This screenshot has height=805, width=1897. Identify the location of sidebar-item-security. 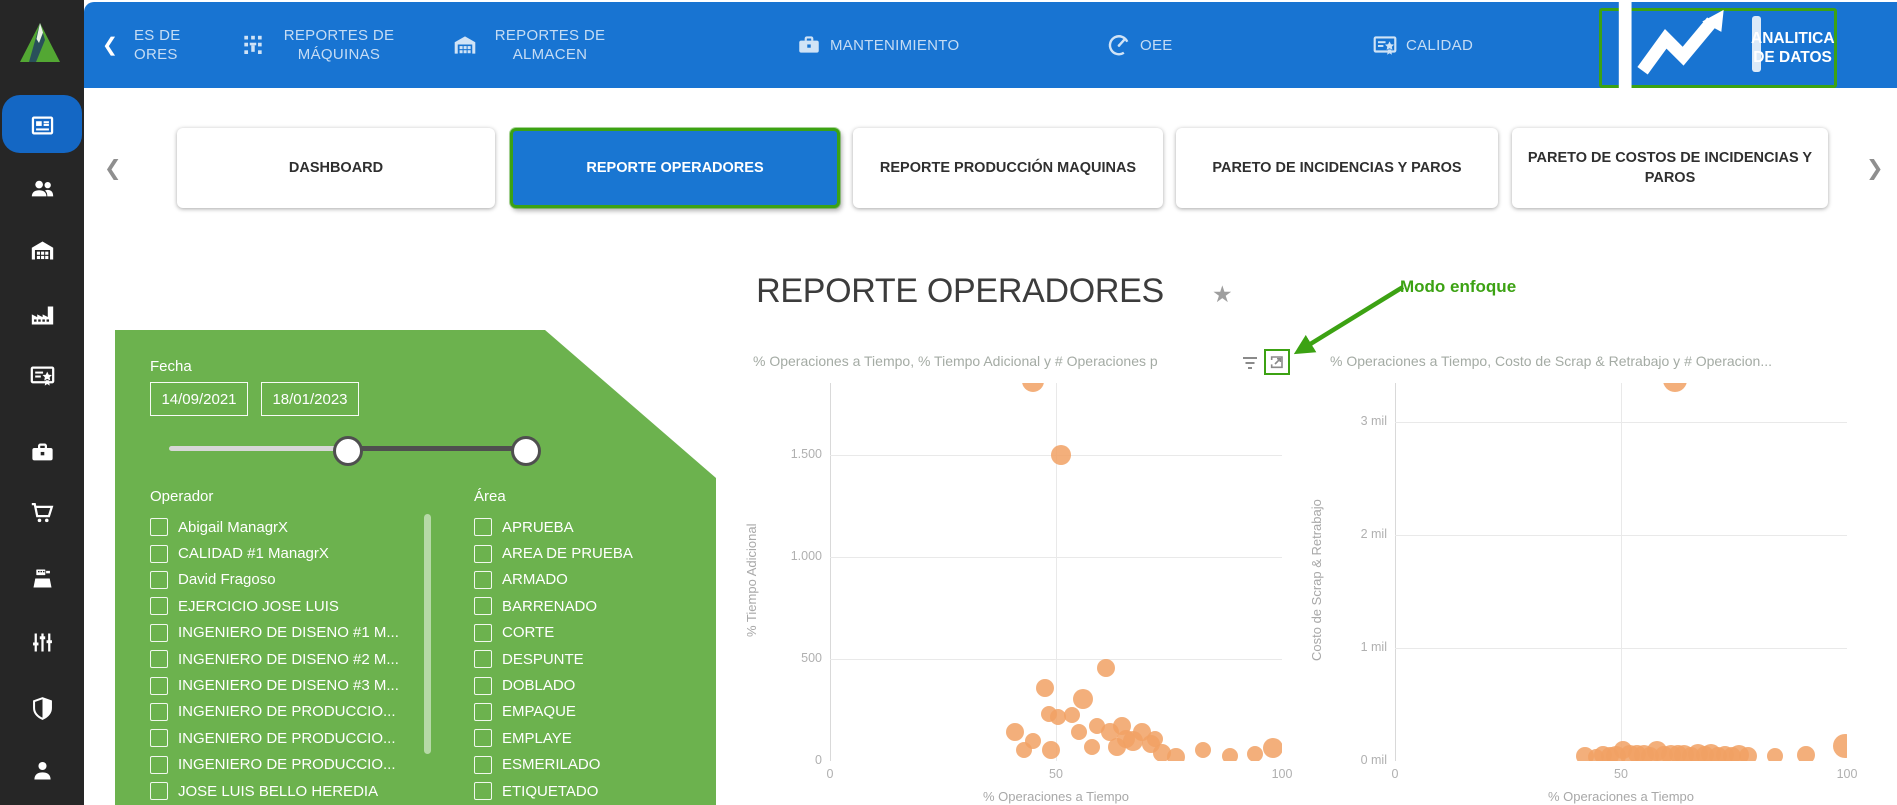
(42, 708).